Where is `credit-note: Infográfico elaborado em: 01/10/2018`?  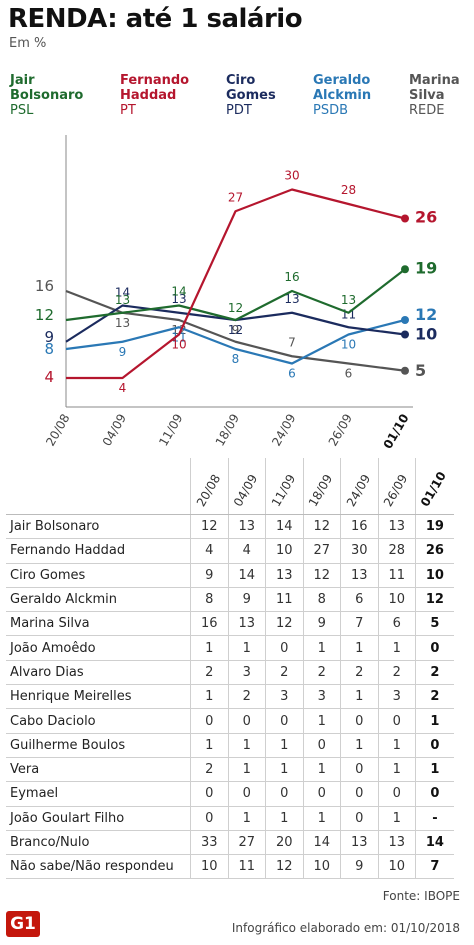
credit-note: Infográfico elaborado em: 01/10/2018 is located at coordinates (345, 928).